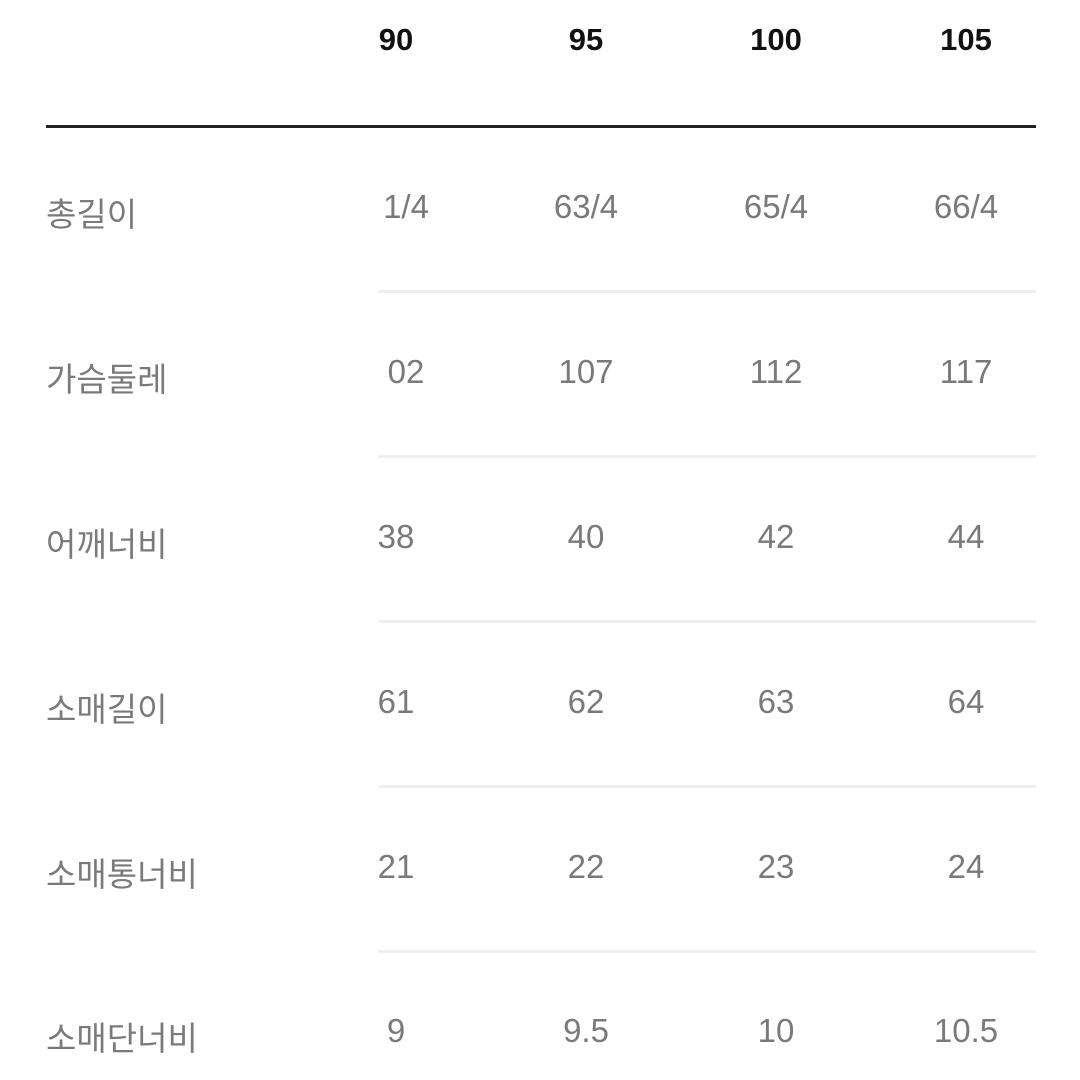 This screenshot has width=1080, height=1080. Describe the element at coordinates (540, 1032) in the screenshot. I see `table-row: 소매단너비 9 9.5 10 10.5` at that location.